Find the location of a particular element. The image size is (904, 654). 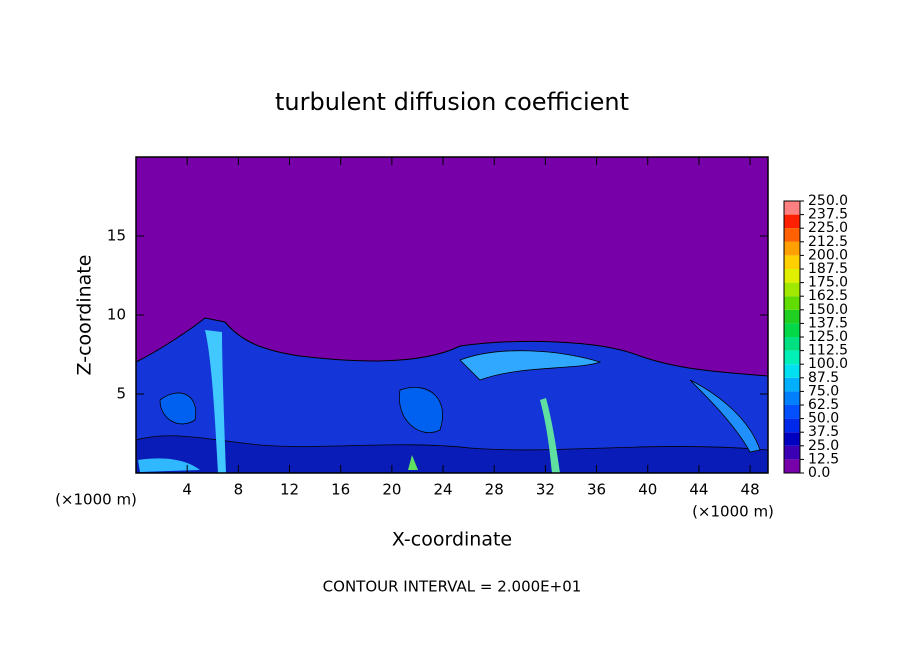

colorbar-label: 200.0 is located at coordinates (828, 255).